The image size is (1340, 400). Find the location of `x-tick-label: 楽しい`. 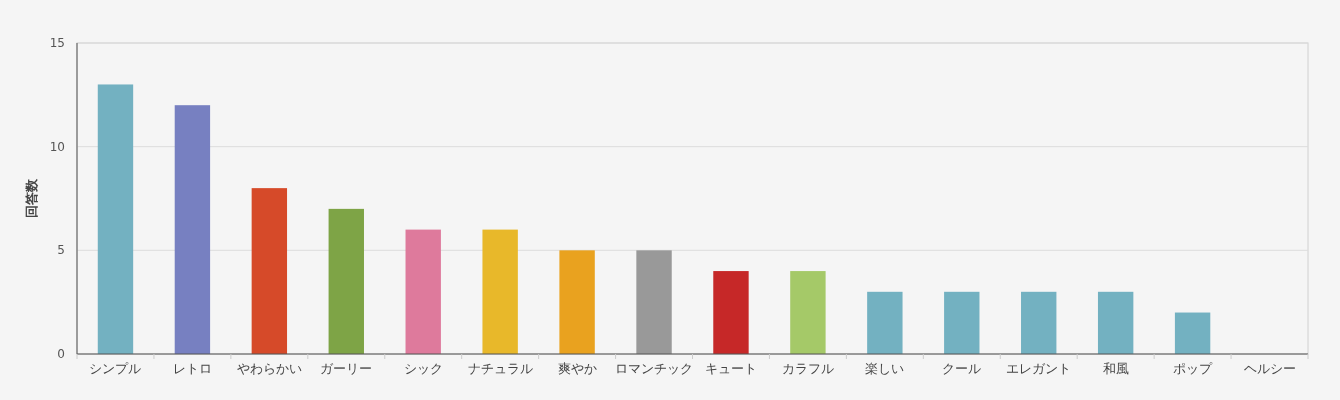

x-tick-label: 楽しい is located at coordinates (885, 368).